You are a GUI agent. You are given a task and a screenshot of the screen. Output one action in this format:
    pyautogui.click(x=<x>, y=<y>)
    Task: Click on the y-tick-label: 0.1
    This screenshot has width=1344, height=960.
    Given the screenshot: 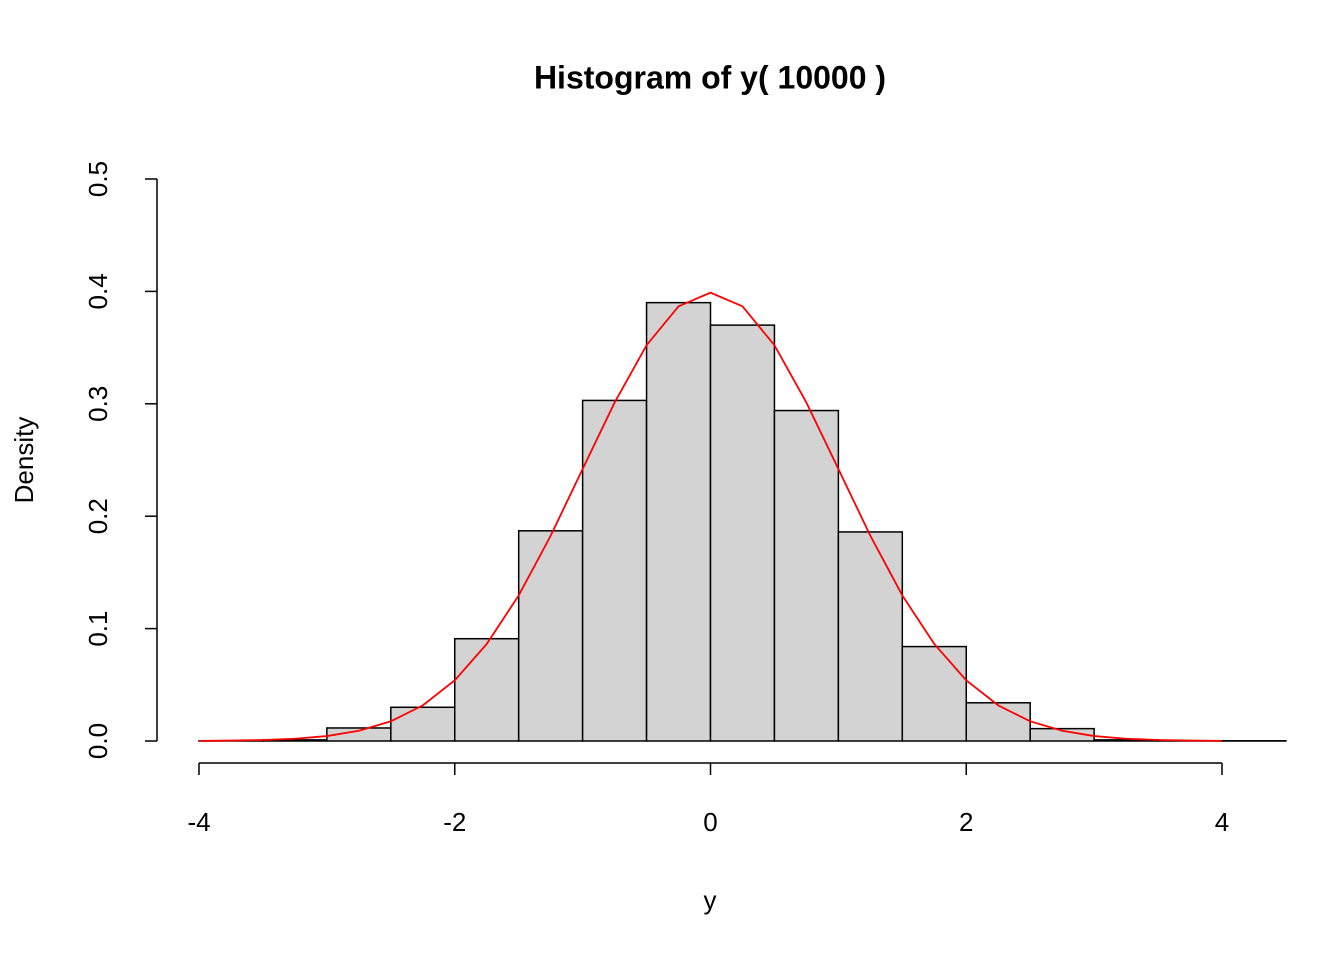 What is the action you would take?
    pyautogui.click(x=98, y=629)
    